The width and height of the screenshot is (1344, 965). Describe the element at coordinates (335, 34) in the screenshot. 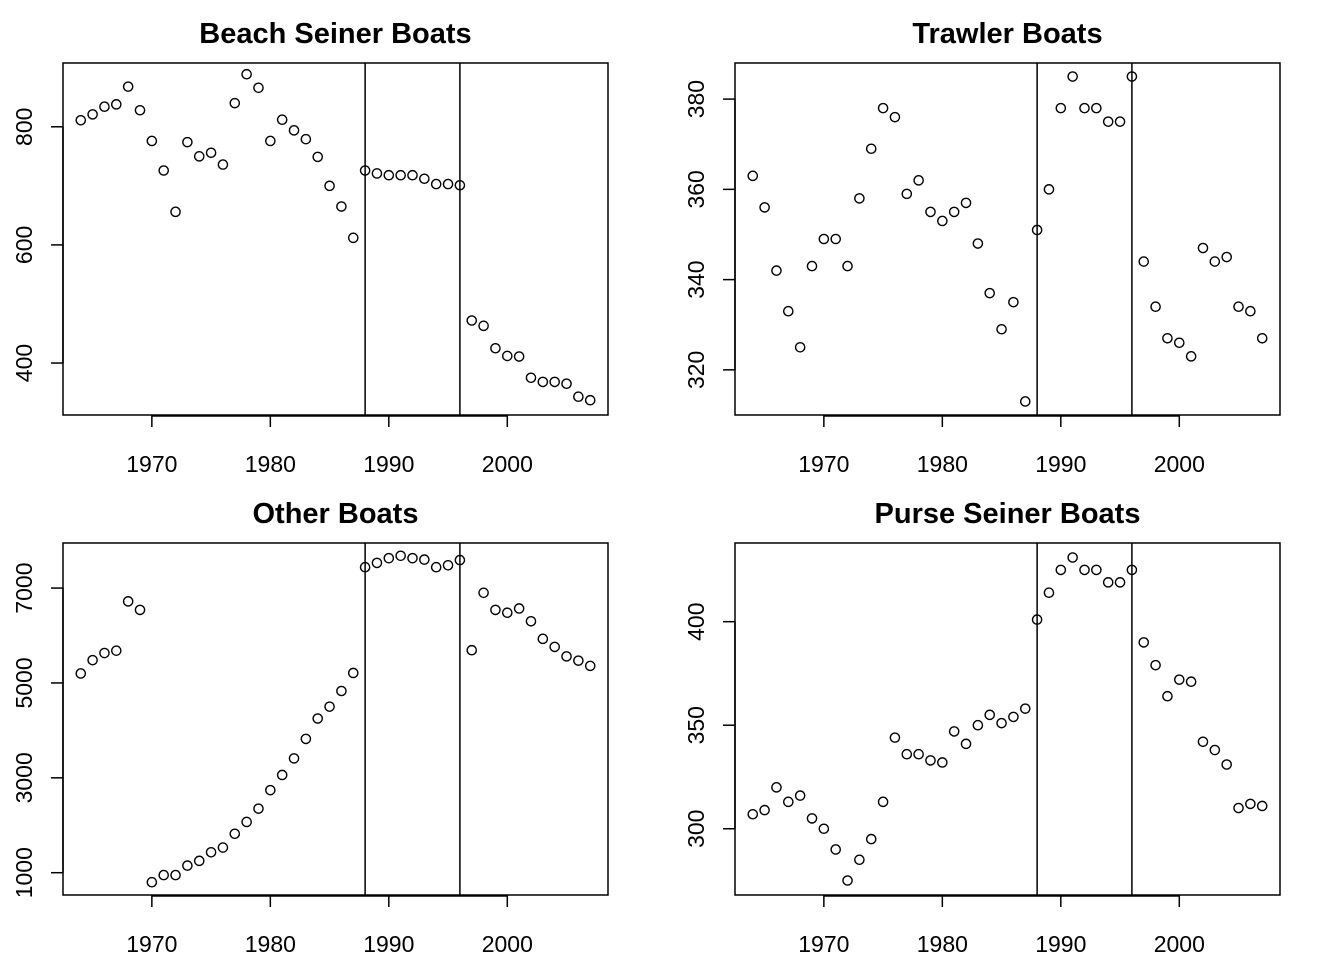

I see `panel-title: Beach Seiner Boats` at that location.